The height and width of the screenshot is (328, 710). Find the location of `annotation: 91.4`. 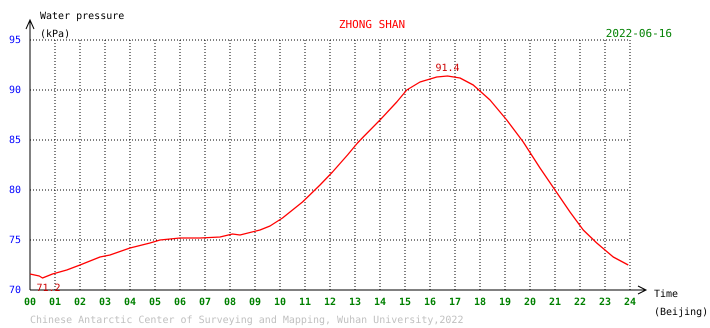

annotation: 91.4 is located at coordinates (447, 68).